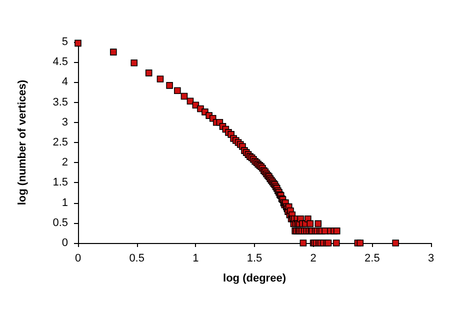 Image resolution: width=474 pixels, height=318 pixels. What do you see at coordinates (78, 258) in the screenshot?
I see `x-tick-label: 0` at bounding box center [78, 258].